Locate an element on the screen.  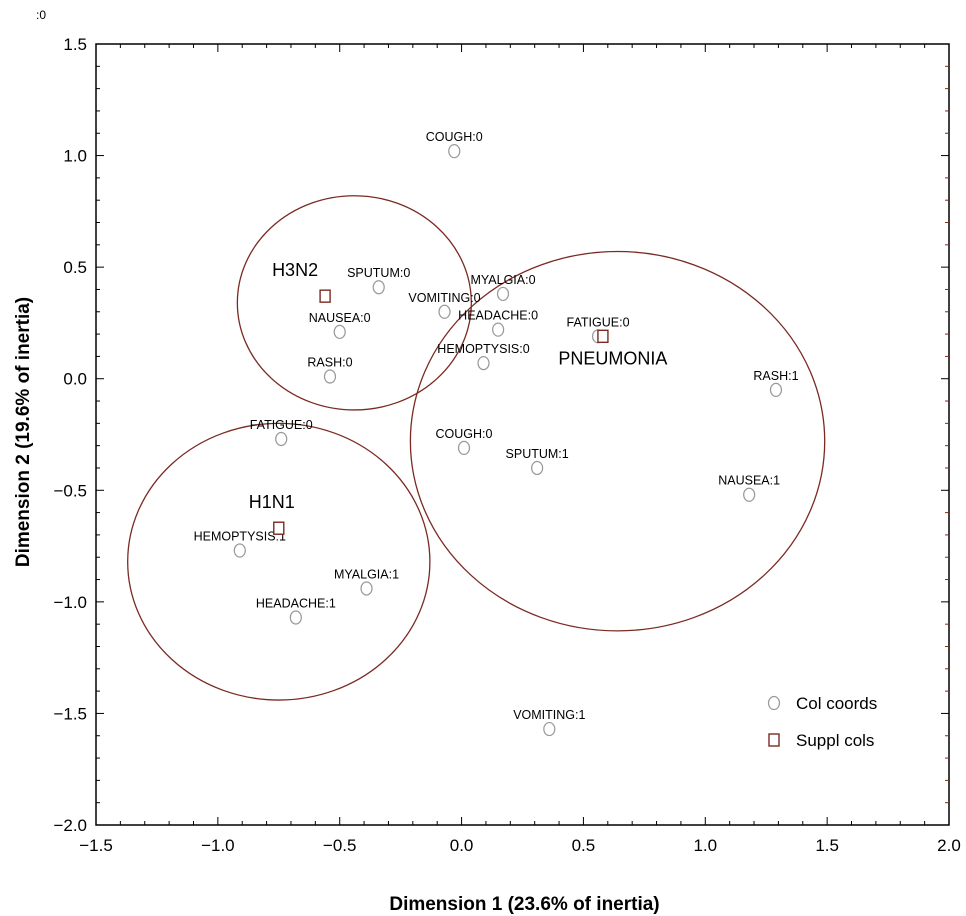
y-tick-label: −2.0 is located at coordinates (70, 825).